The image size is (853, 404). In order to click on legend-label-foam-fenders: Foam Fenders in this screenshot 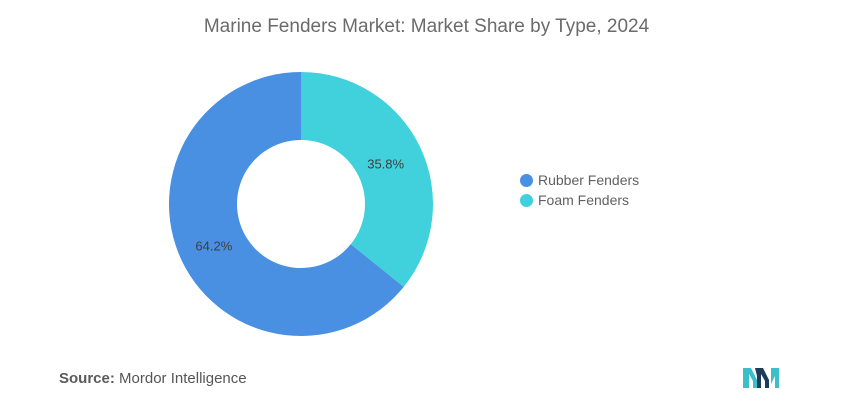, I will do `click(584, 200)`.